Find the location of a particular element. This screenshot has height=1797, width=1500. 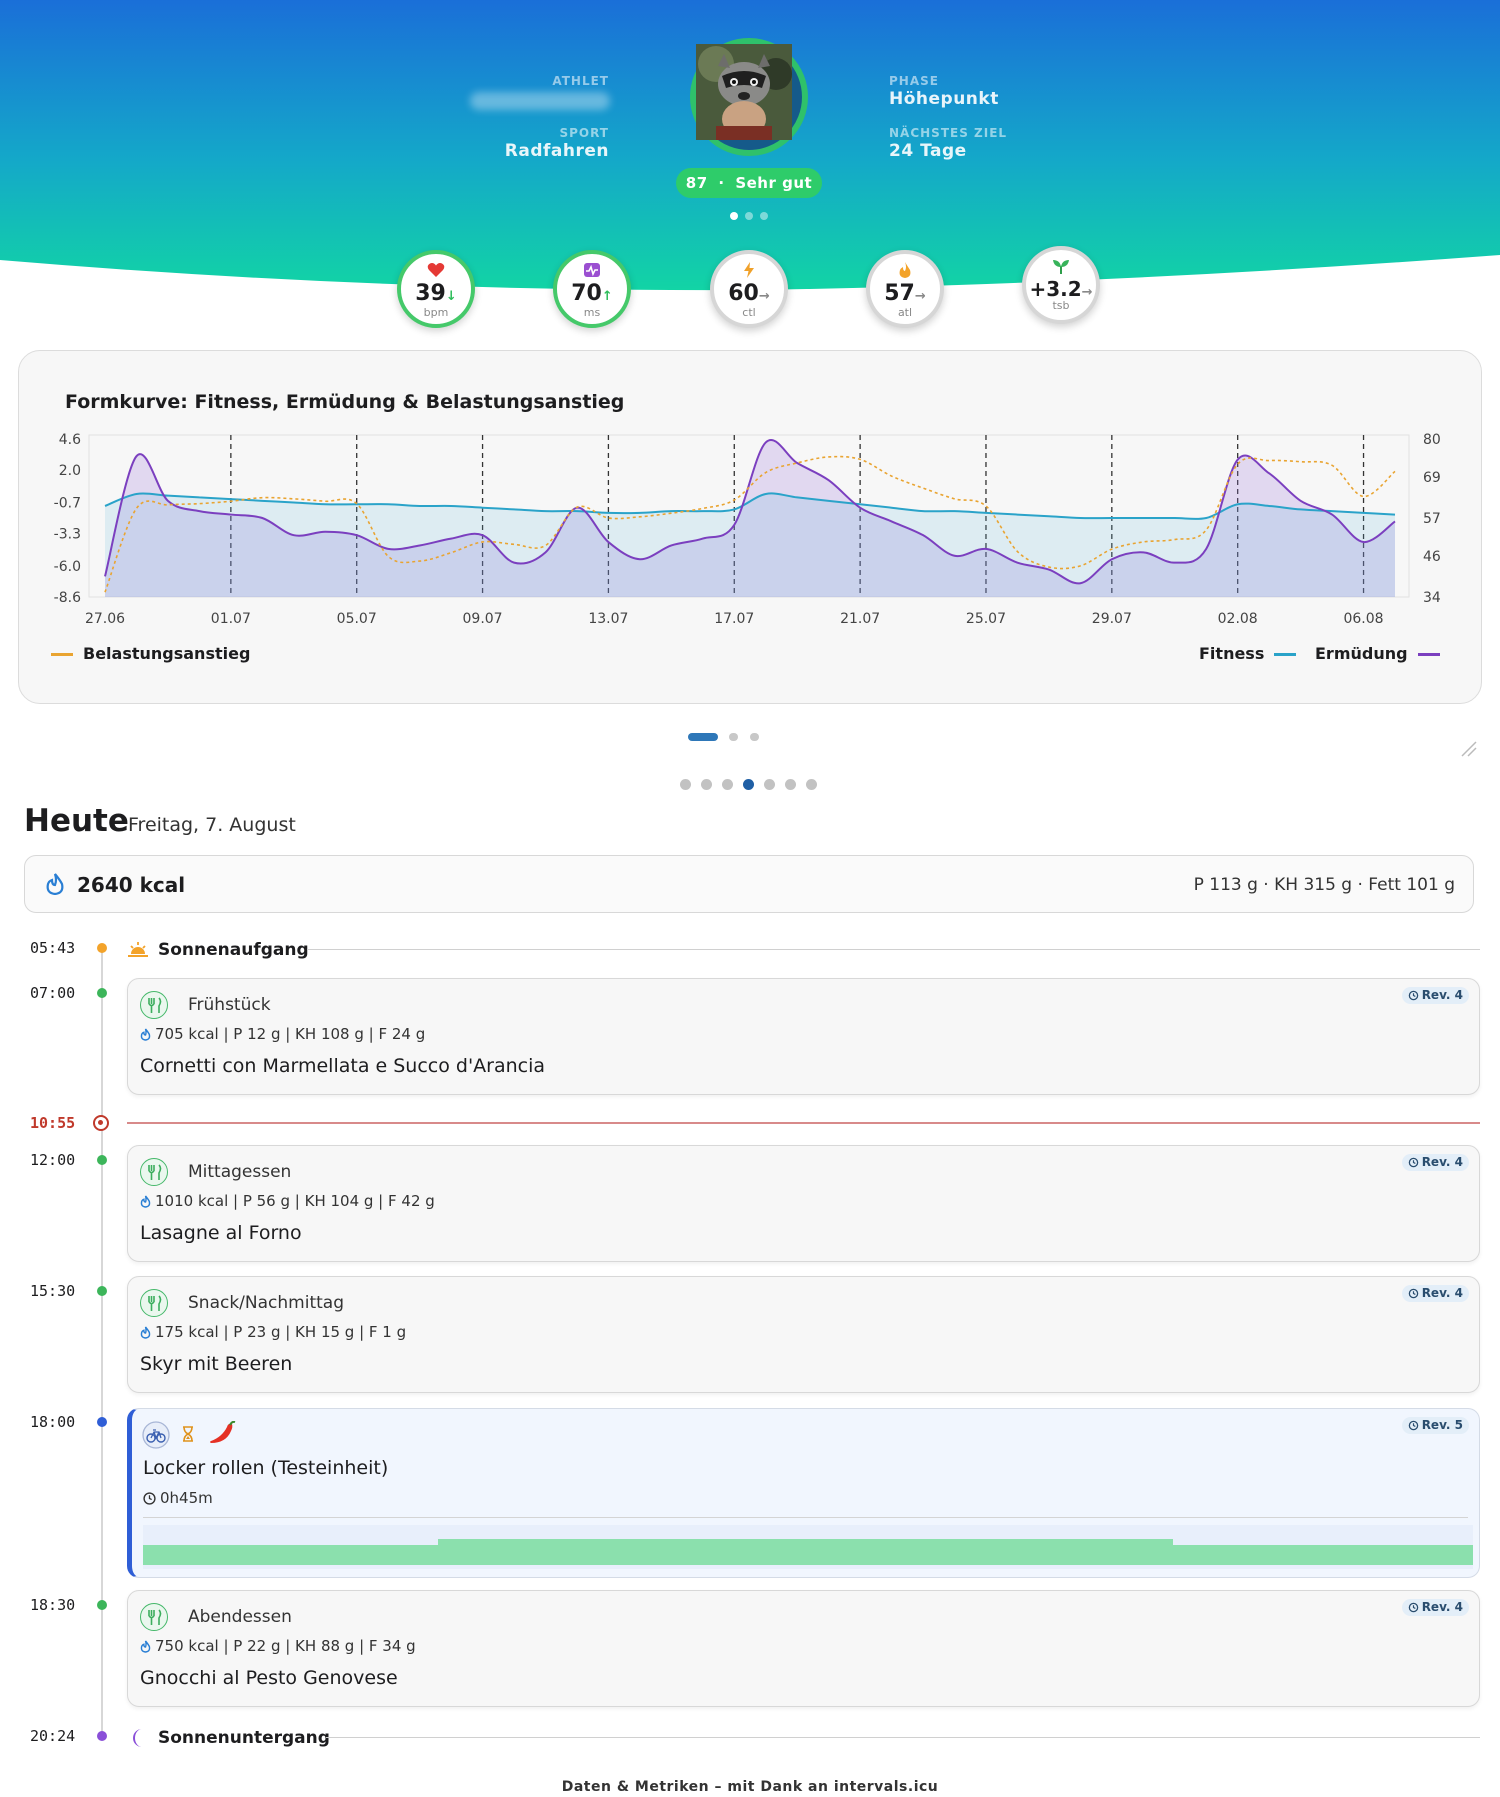

hourglass-icon is located at coordinates (188, 1436).